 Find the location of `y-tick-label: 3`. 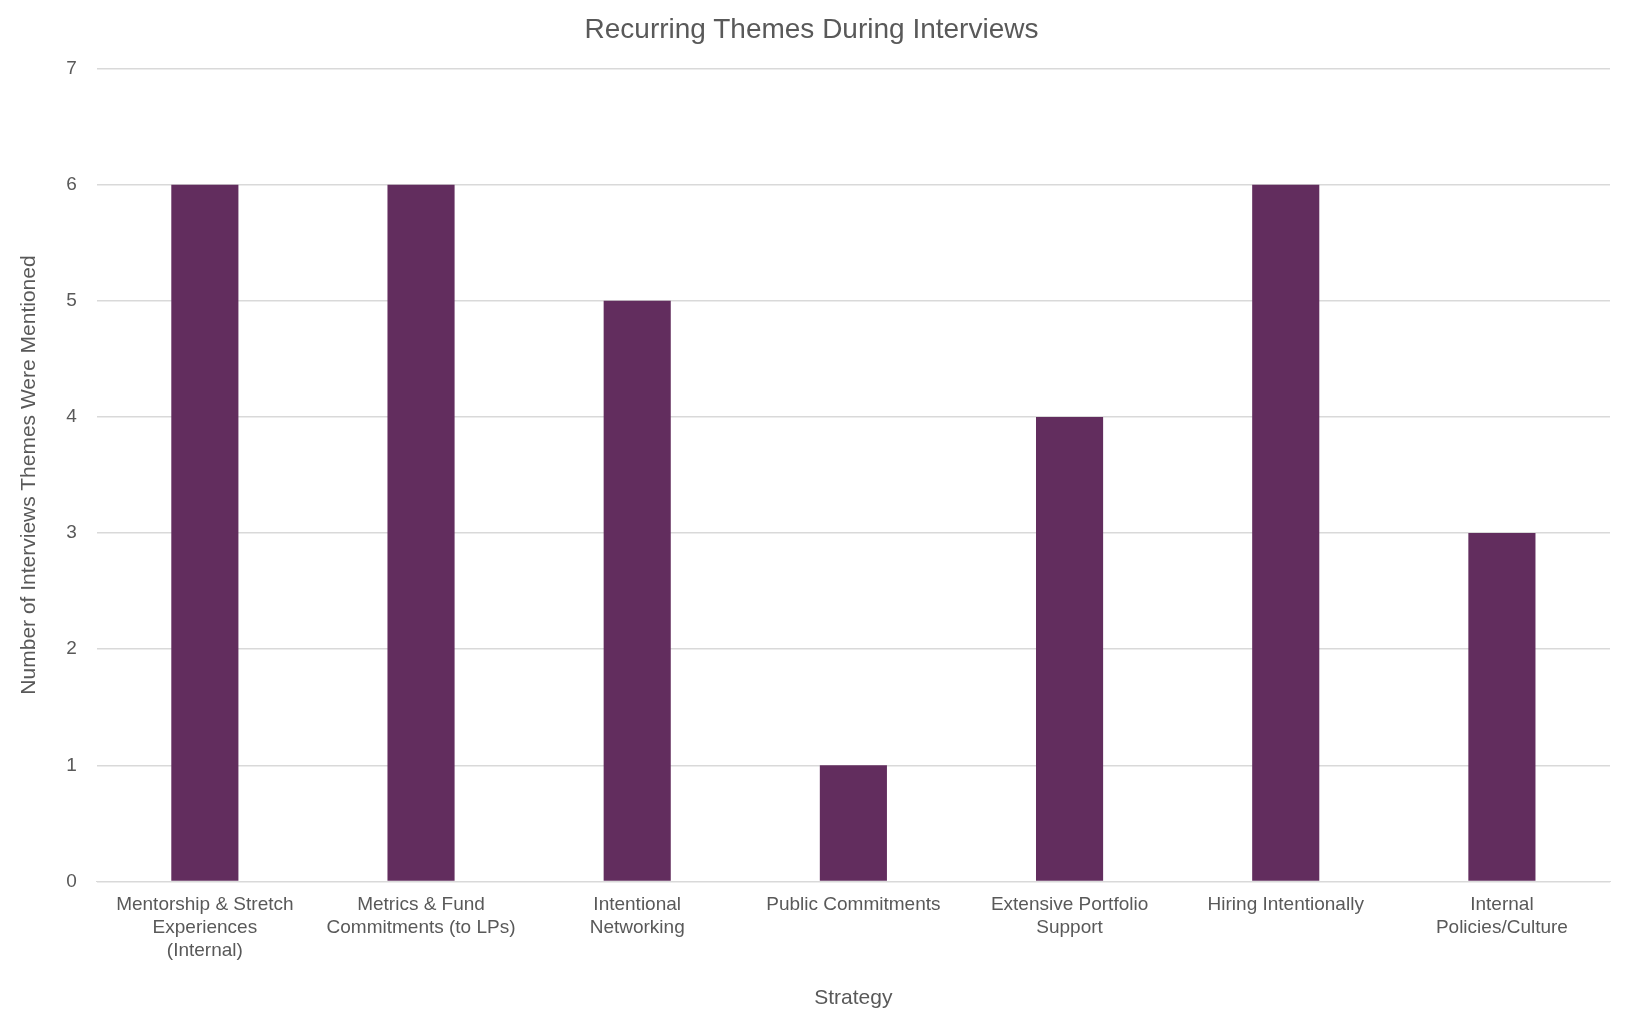

y-tick-label: 3 is located at coordinates (71, 532).